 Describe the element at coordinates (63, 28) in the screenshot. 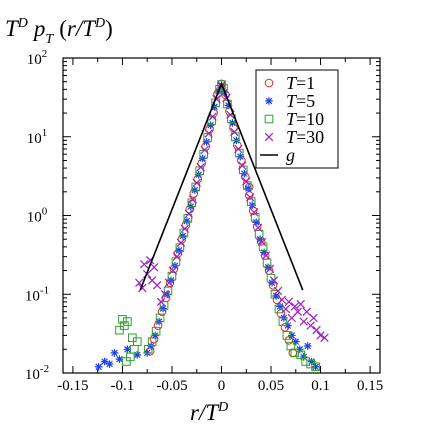

I see `y-label-open: (` at that location.